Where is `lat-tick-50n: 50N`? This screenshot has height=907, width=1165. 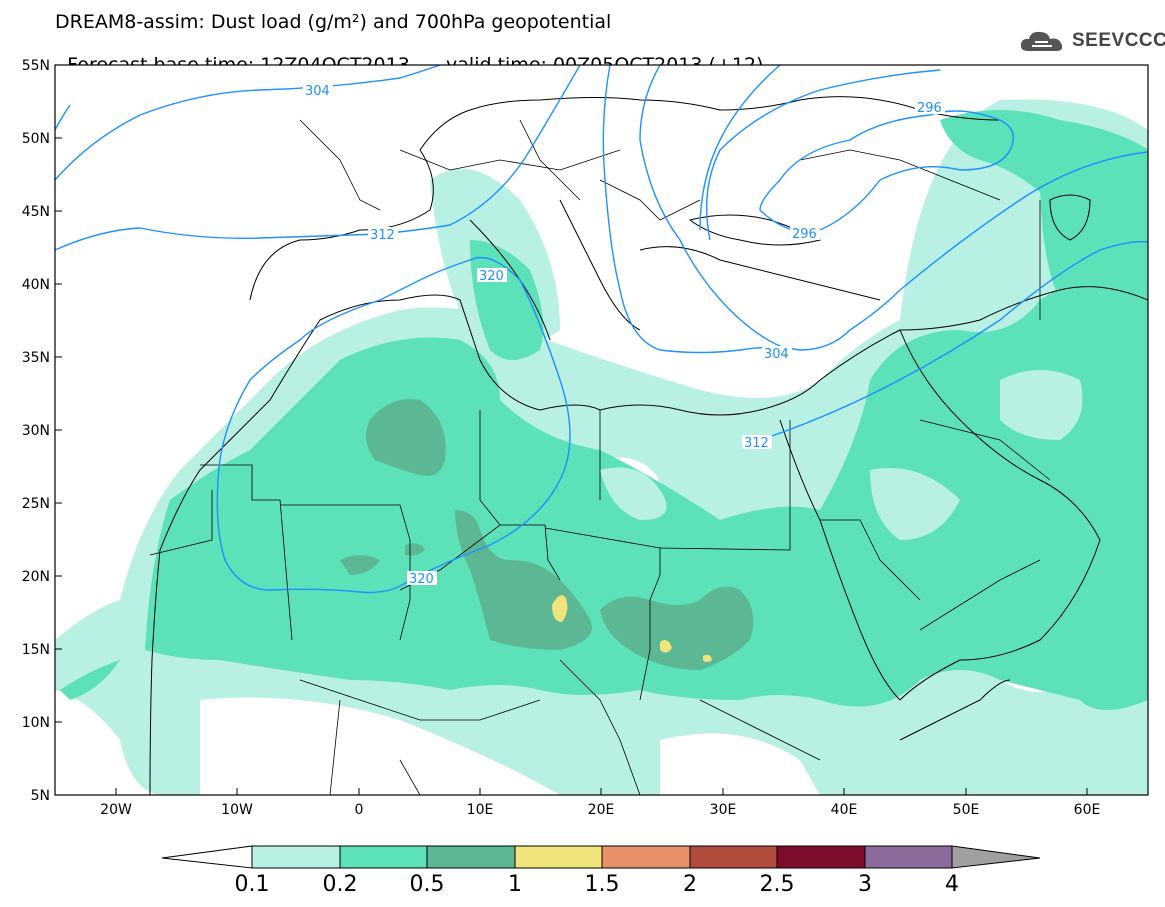
lat-tick-50n: 50N is located at coordinates (36, 139).